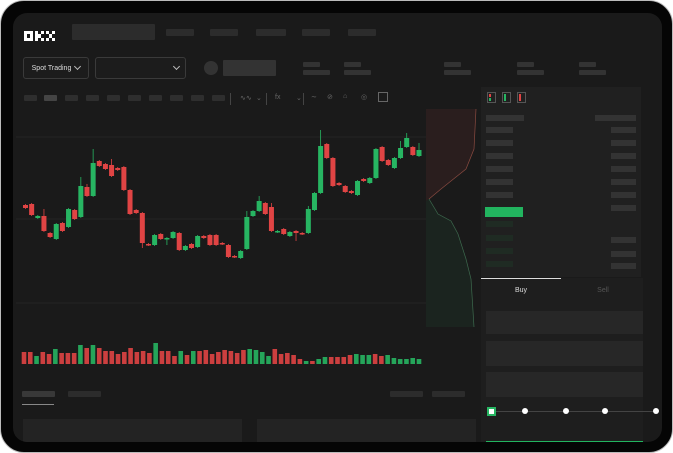 This screenshot has height=453, width=673. Describe the element at coordinates (491, 411) in the screenshot. I see `slider-handle` at that location.